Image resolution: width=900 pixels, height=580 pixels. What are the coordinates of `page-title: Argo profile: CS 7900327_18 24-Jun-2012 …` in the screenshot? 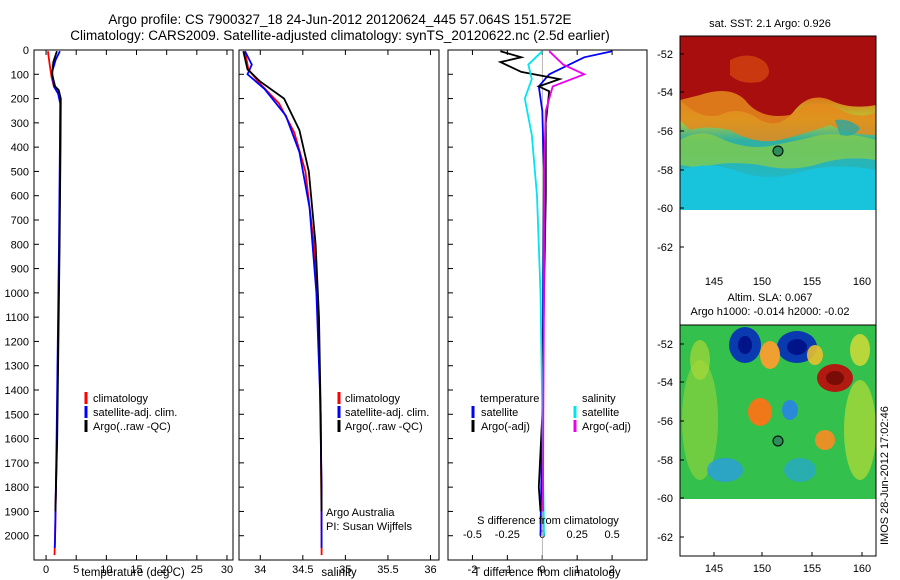 It's located at (340, 19).